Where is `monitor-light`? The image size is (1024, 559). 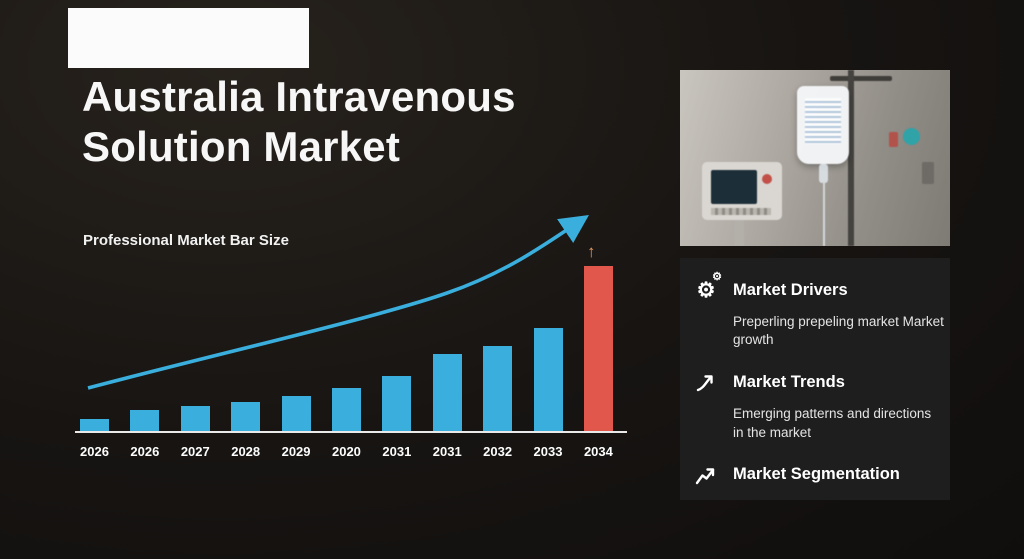 monitor-light is located at coordinates (767, 179).